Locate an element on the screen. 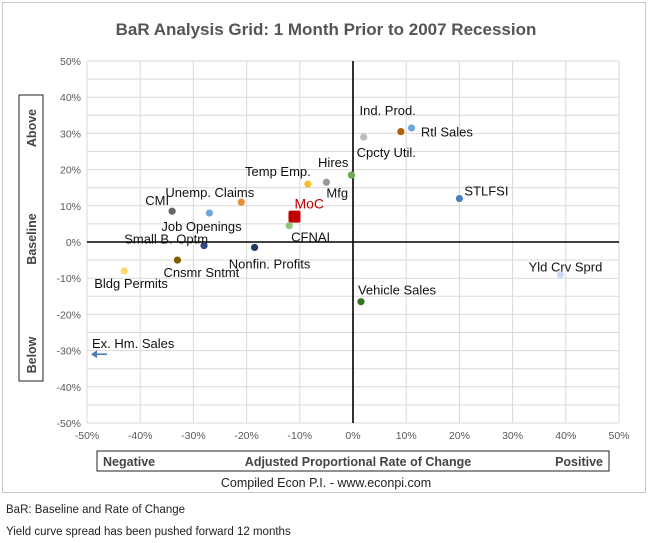  y-tick-label: -30% is located at coordinates (68, 352).